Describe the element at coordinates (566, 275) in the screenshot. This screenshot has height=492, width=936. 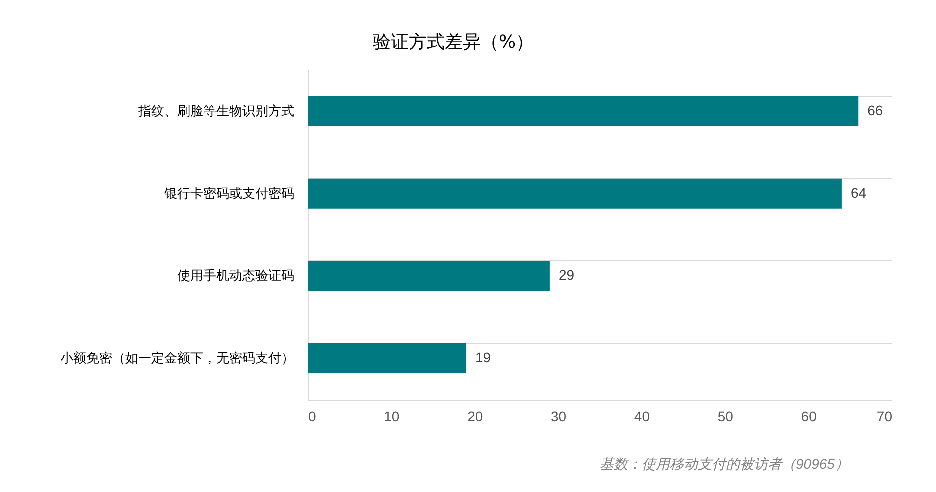
I see `data-label: 29` at that location.